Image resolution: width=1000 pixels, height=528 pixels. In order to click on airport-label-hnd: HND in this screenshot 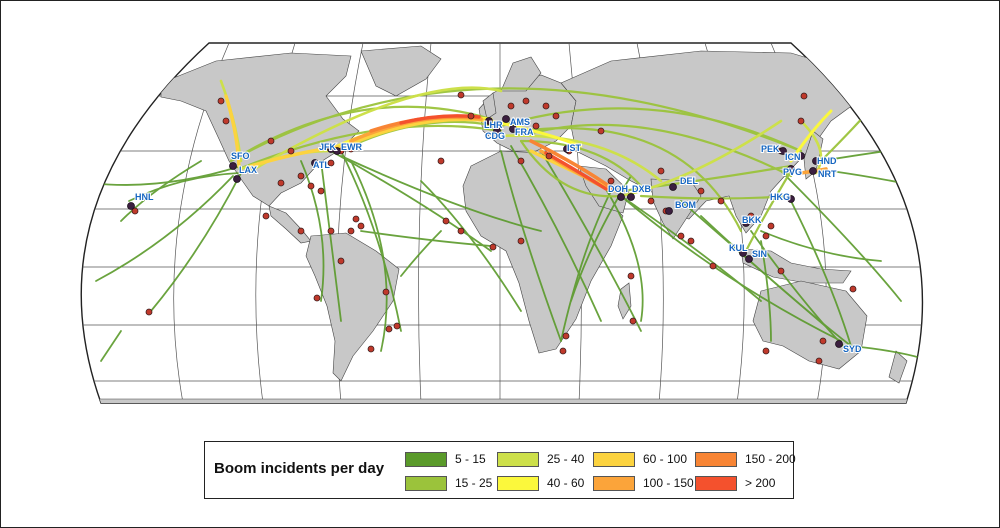, I will do `click(827, 161)`.